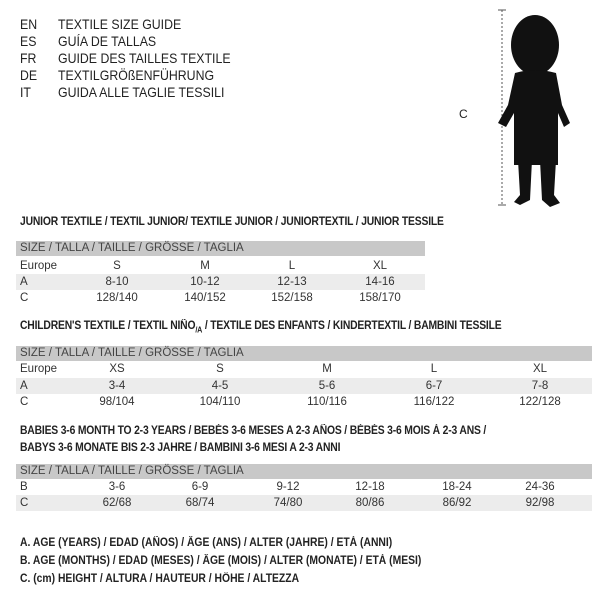  I want to click on cell: 9-12, so click(288, 487).